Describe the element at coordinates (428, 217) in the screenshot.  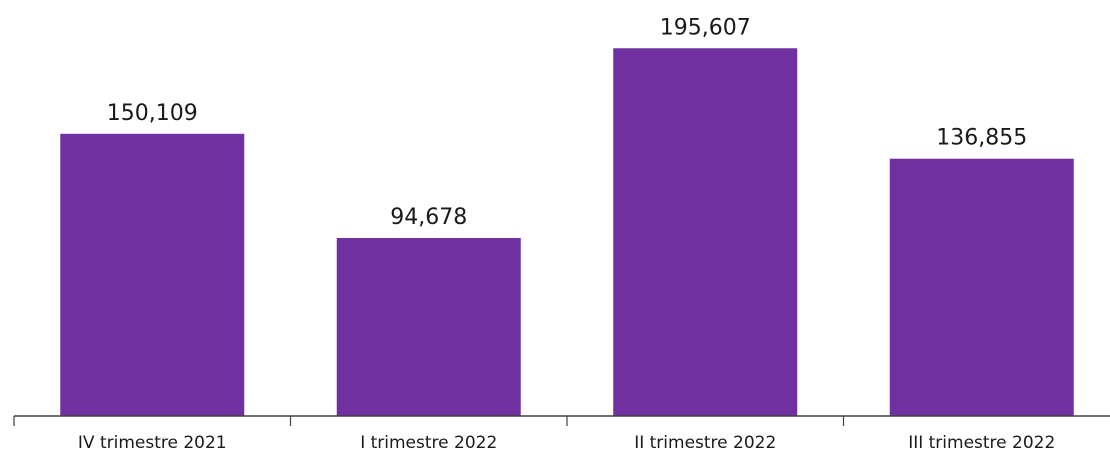
I see `data-label-2: 94,678` at that location.